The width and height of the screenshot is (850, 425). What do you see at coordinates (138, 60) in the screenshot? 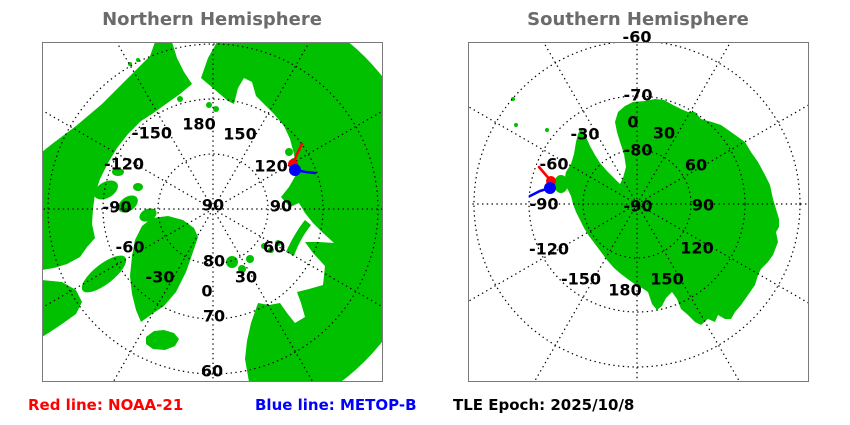
I see `island-aleutian` at bounding box center [138, 60].